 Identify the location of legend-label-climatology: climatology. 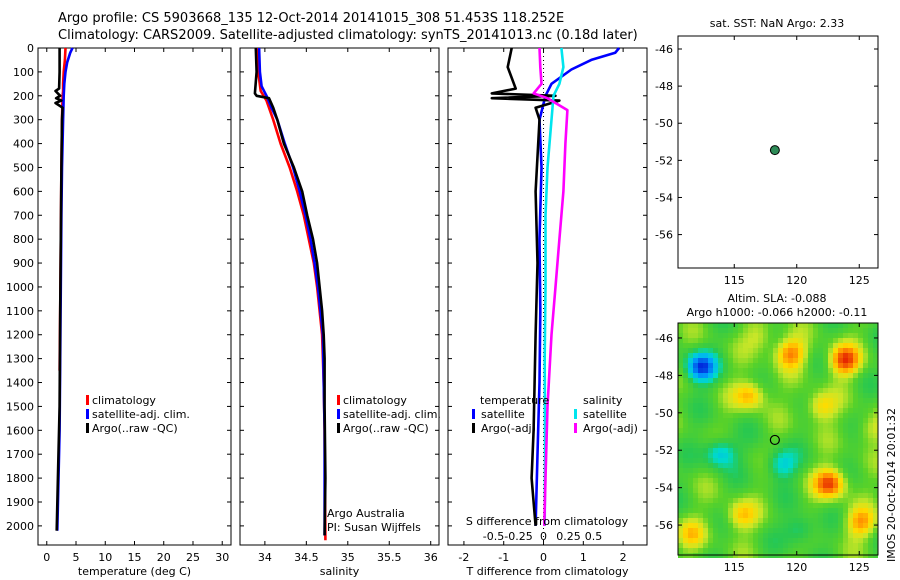
(375, 400).